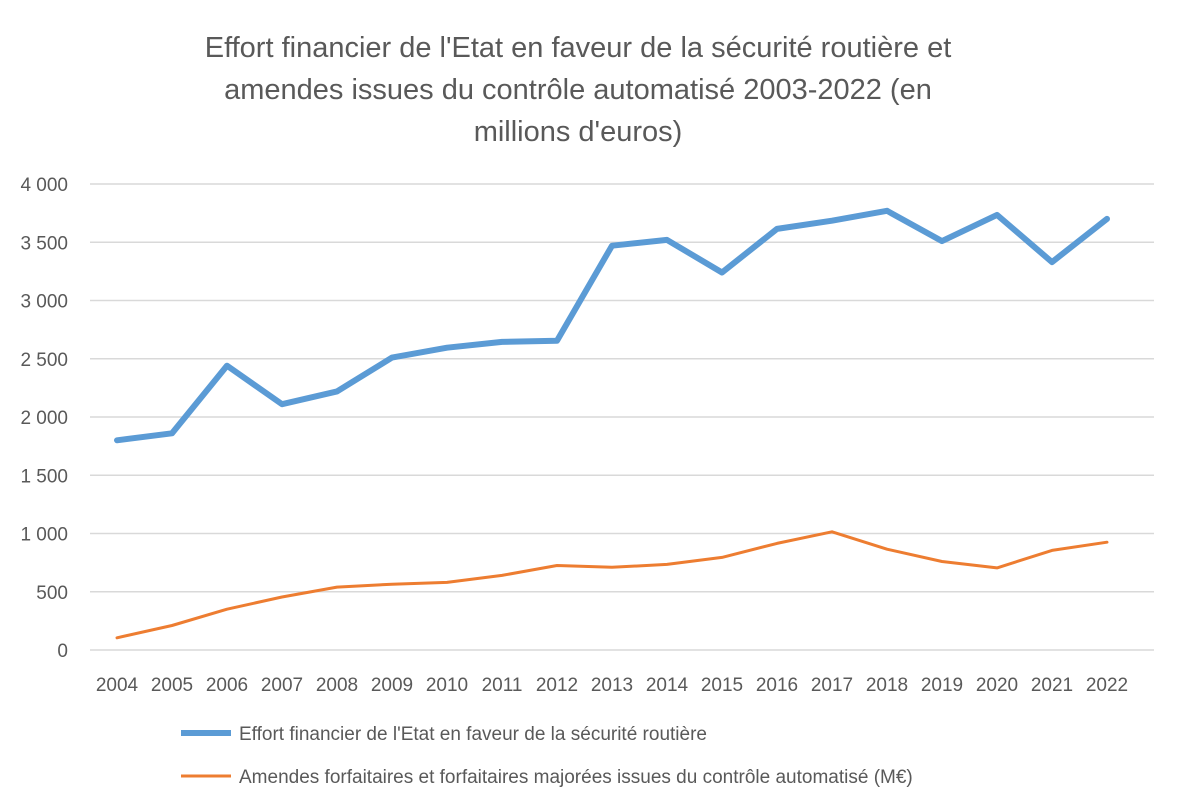 The height and width of the screenshot is (807, 1177). What do you see at coordinates (997, 685) in the screenshot?
I see `x-tick-label: 2020` at bounding box center [997, 685].